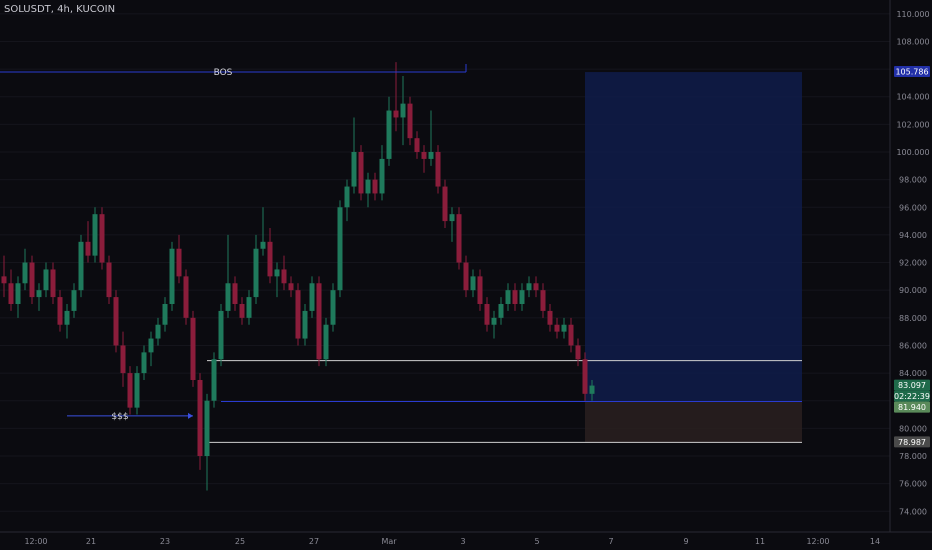 The width and height of the screenshot is (932, 550). What do you see at coordinates (913, 207) in the screenshot?
I see `y-tick-label: 96.000` at bounding box center [913, 207].